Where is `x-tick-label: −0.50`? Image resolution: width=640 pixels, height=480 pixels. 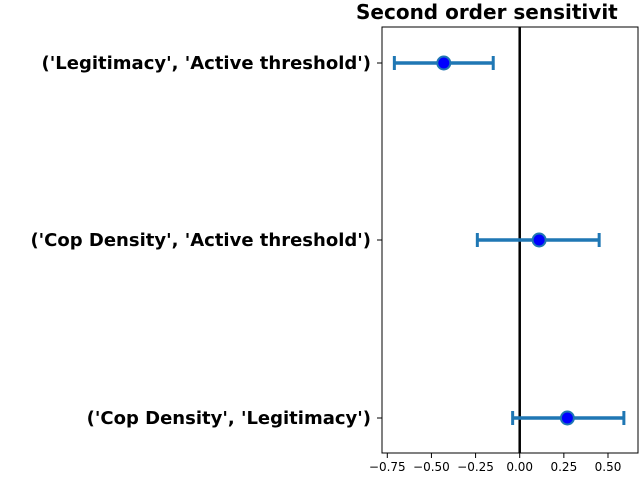 x-tick-label: −0.50 is located at coordinates (431, 467).